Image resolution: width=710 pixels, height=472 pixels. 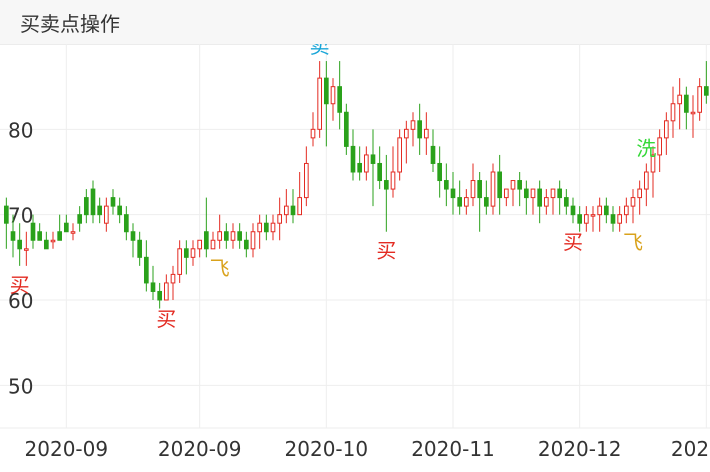 What do you see at coordinates (70, 24) in the screenshot?
I see `page-title: 买卖点操作` at bounding box center [70, 24].